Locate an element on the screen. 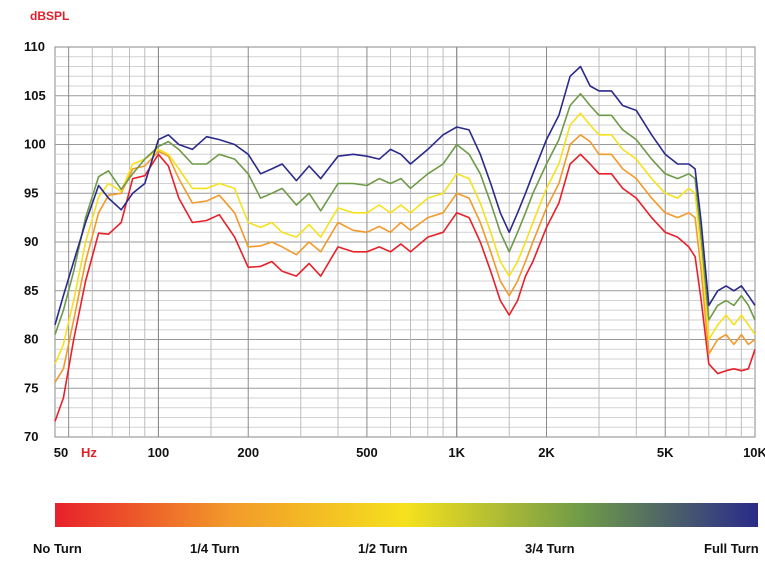  y-tick-label: 70 is located at coordinates (31, 436).